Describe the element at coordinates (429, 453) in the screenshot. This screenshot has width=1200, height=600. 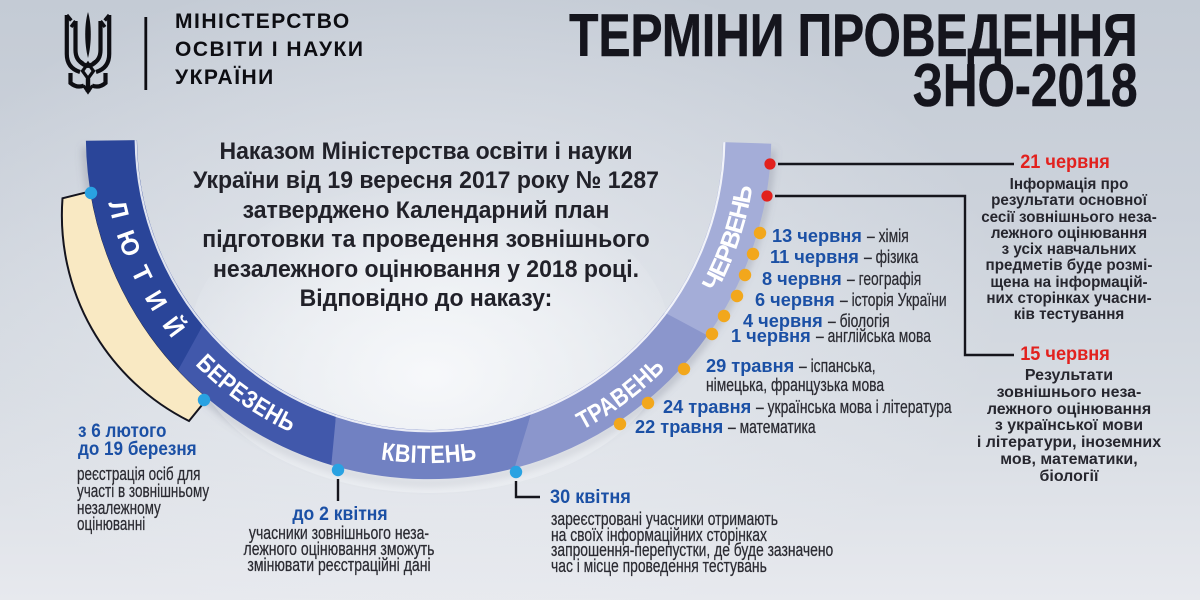
I see `svg-text: КВІТЕНЬ` at that location.